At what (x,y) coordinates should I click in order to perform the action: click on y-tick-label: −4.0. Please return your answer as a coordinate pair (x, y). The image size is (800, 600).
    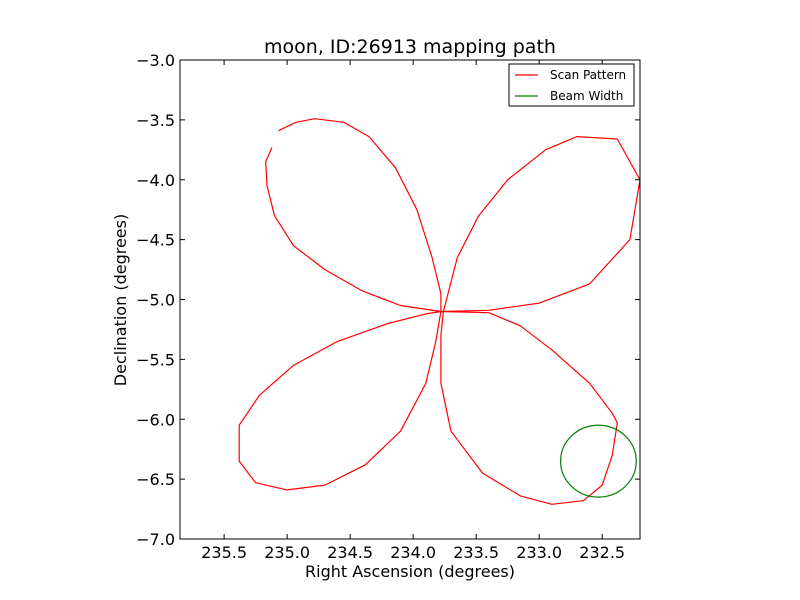
    Looking at the image, I should click on (155, 180).